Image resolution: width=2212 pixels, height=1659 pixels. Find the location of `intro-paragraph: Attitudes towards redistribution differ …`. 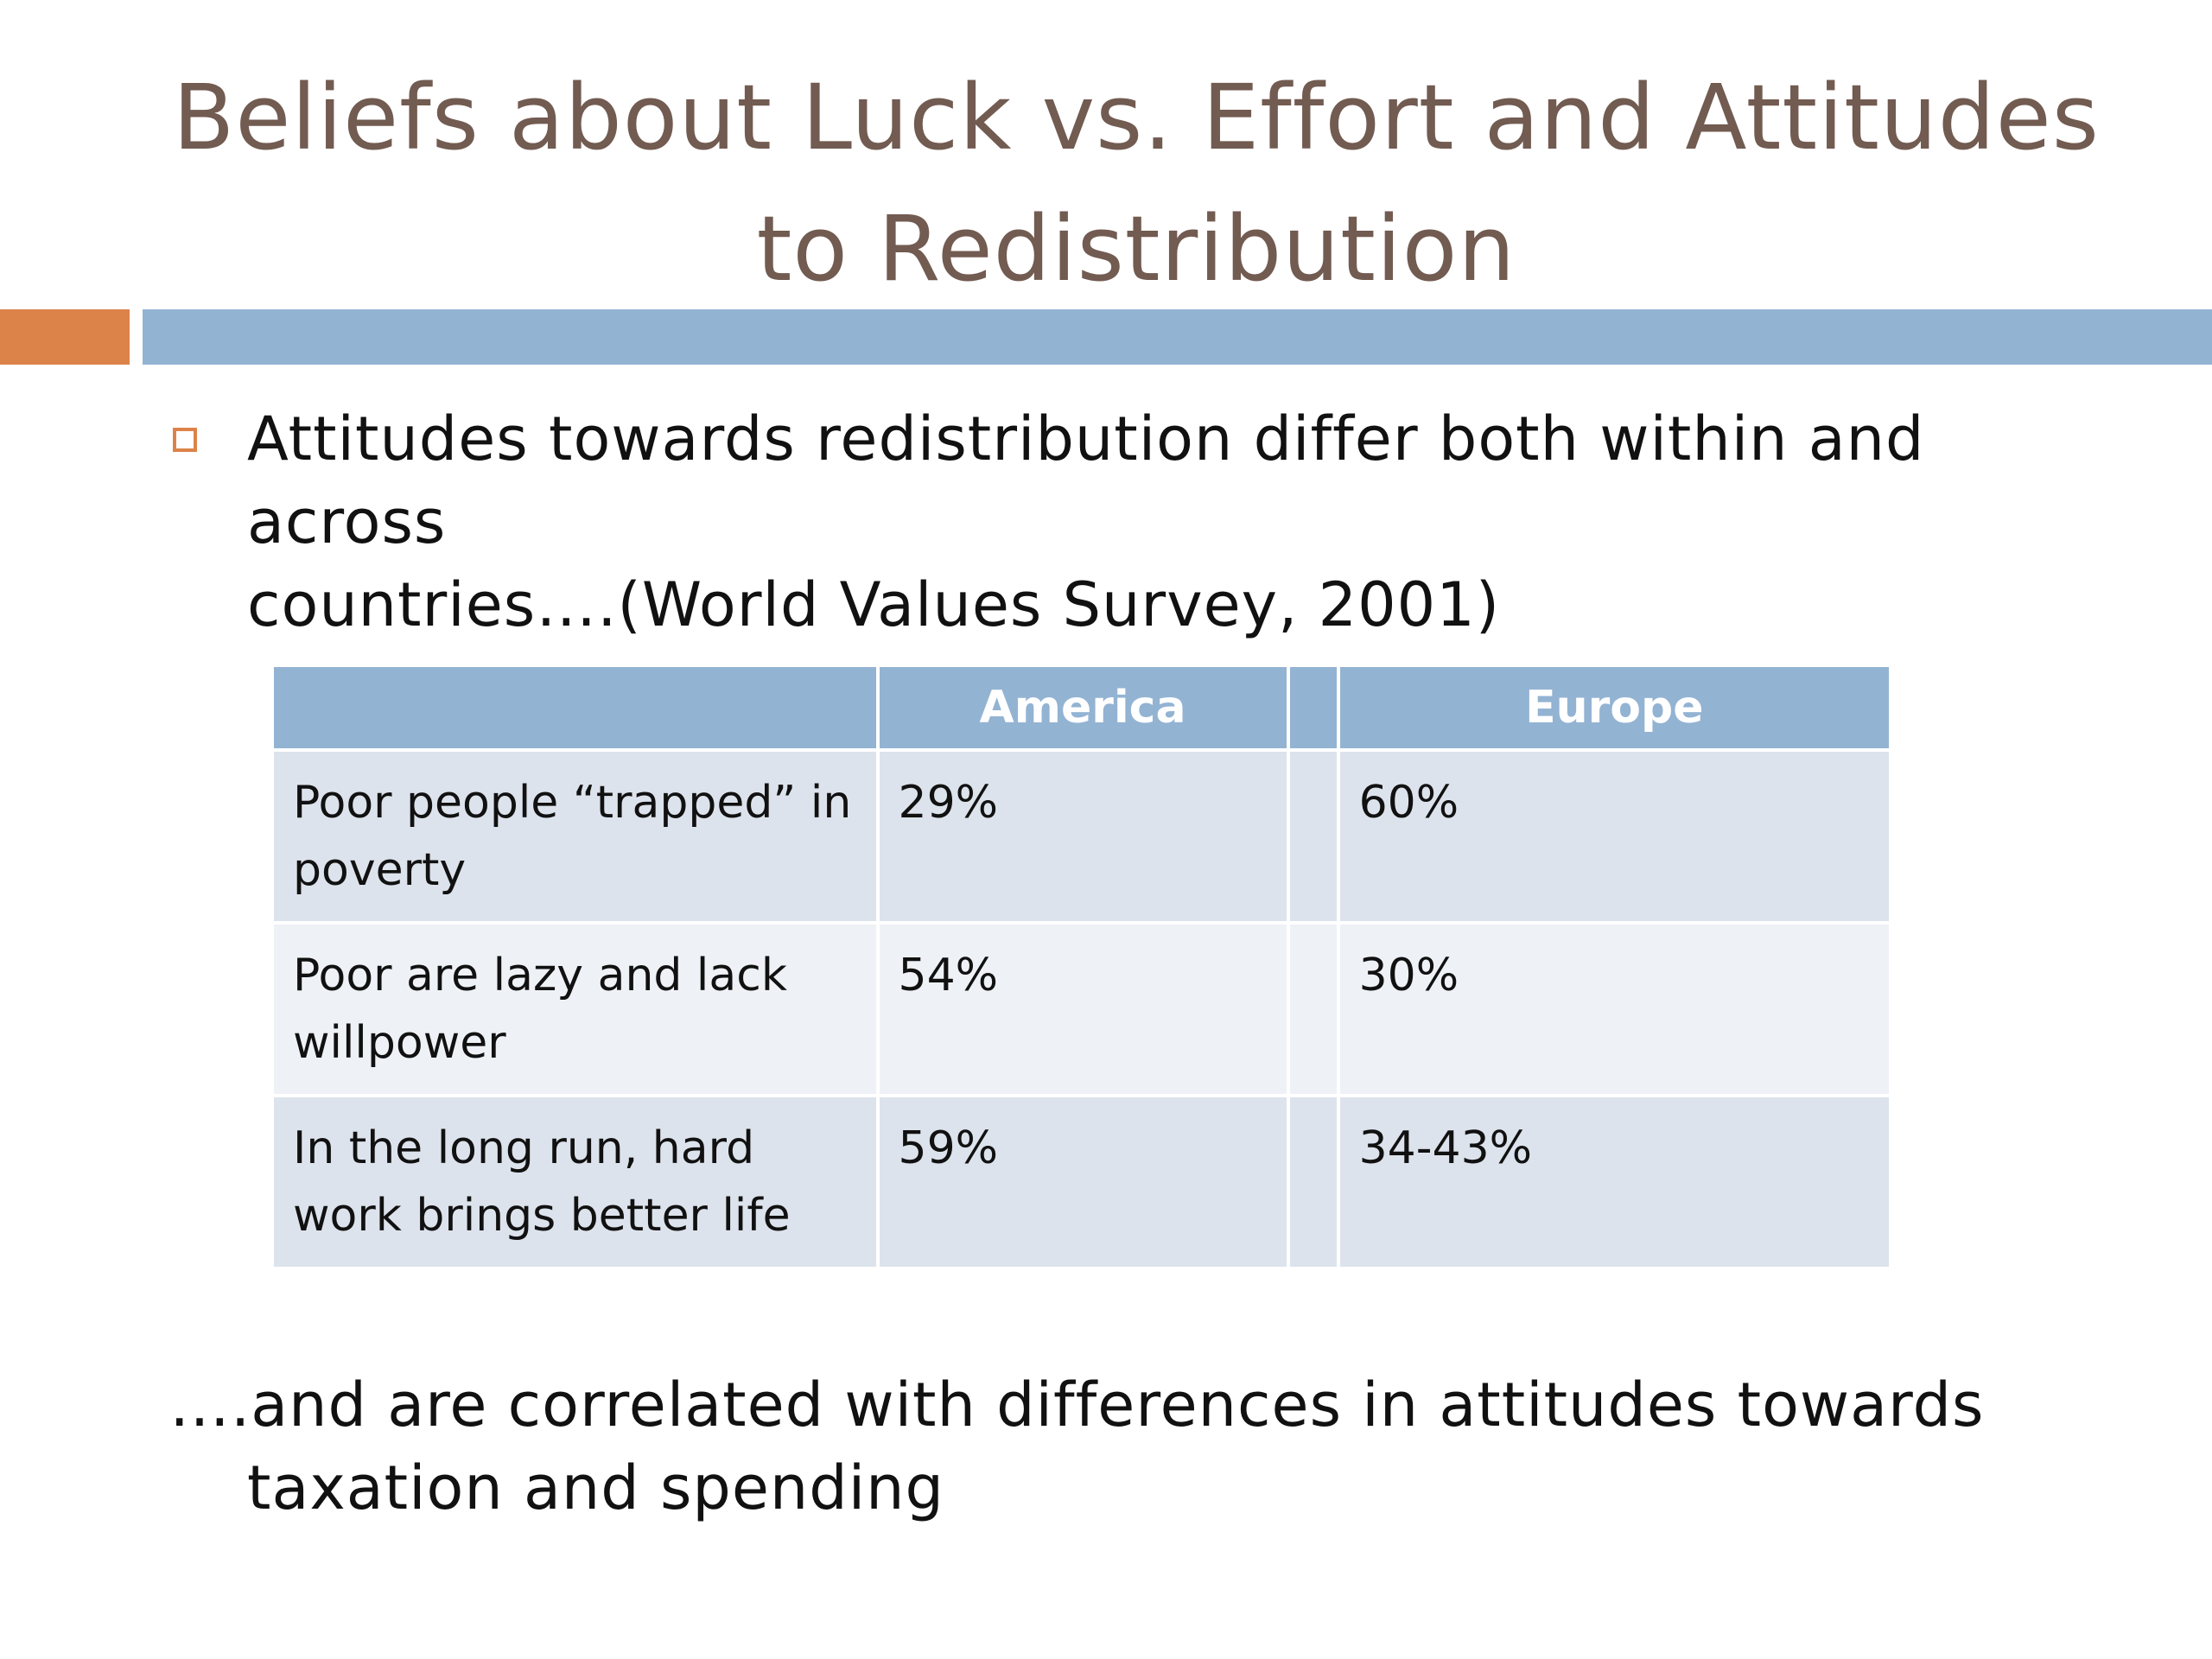

intro-paragraph: Attitudes towards redistribution differ … is located at coordinates (1180, 521).